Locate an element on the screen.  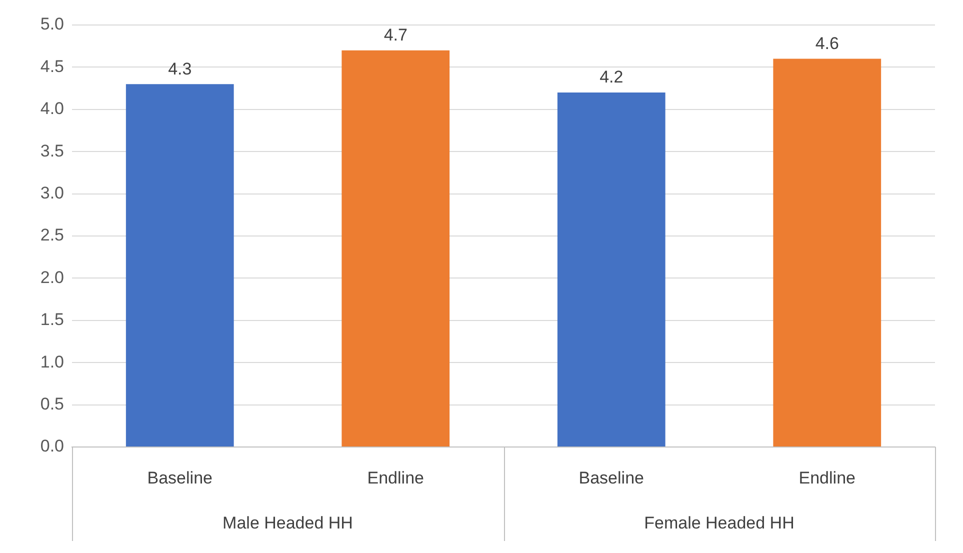
text: Endline is located at coordinates (827, 478).